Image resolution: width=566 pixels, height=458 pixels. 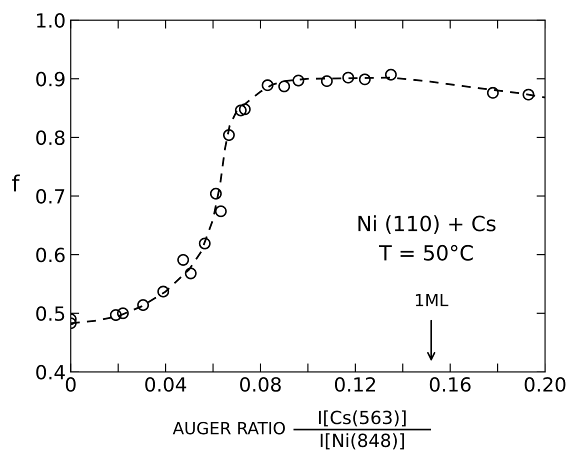 What do you see at coordinates (50, 372) in the screenshot?
I see `y-tick-label: 0.4` at bounding box center [50, 372].